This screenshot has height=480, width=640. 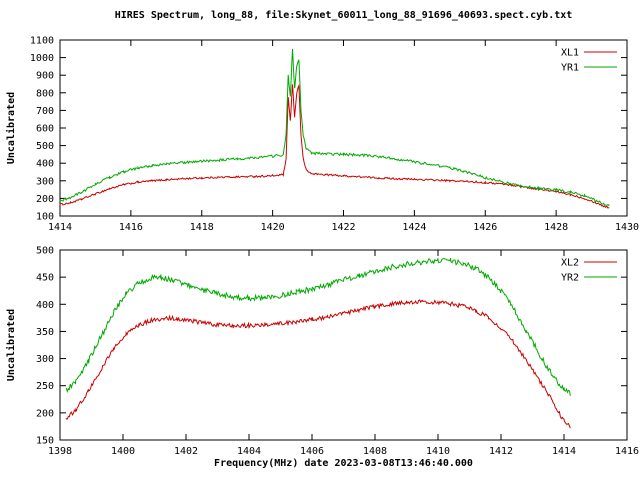 I want to click on x-tick-label: 1406, so click(x=312, y=451).